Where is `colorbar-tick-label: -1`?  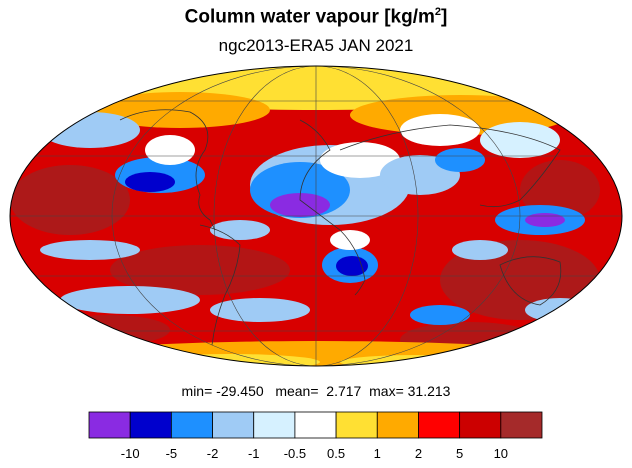
colorbar-tick-label: -1 is located at coordinates (254, 453).